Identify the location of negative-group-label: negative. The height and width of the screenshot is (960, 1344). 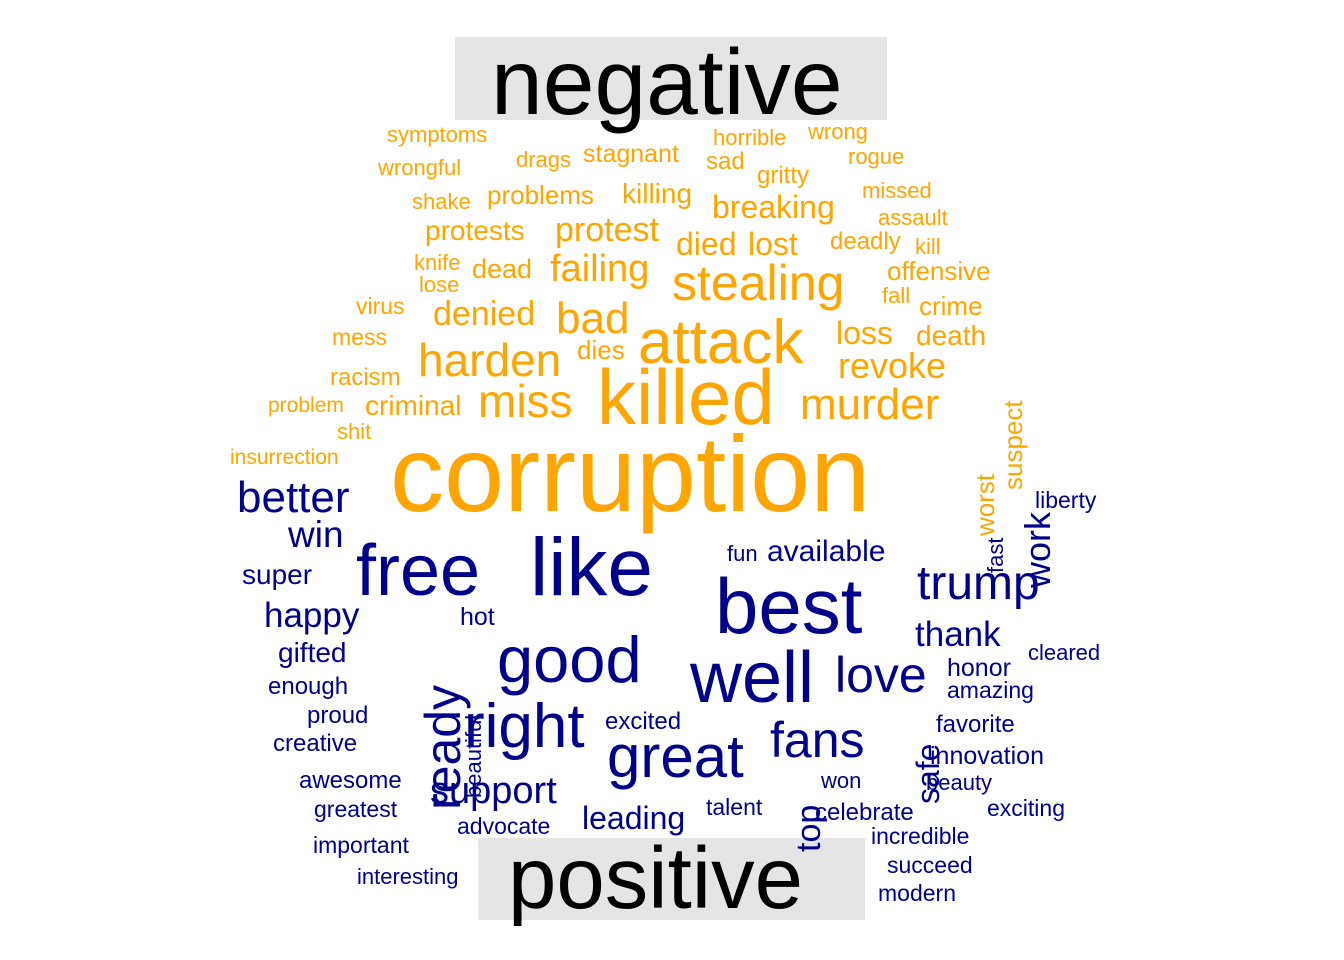
(667, 82).